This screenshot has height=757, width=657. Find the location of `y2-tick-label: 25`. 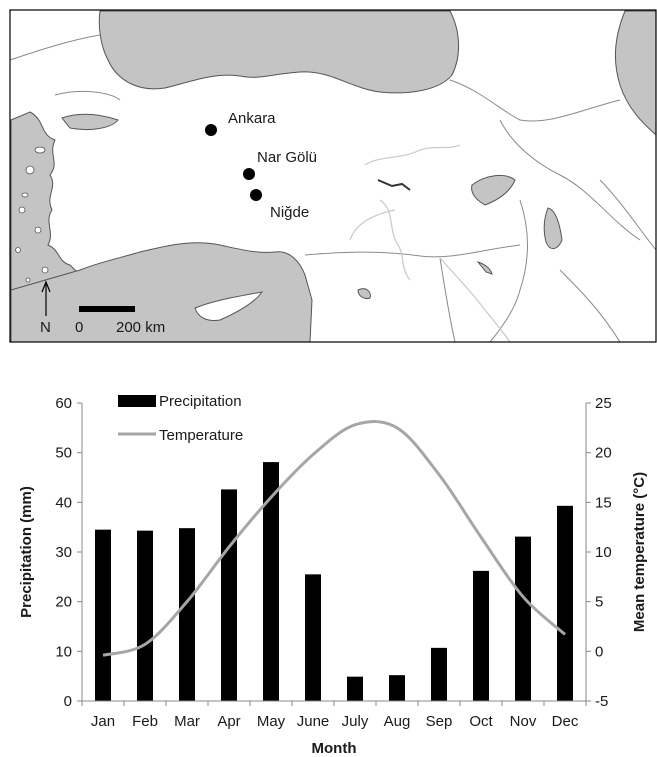

y2-tick-label: 25 is located at coordinates (603, 403).